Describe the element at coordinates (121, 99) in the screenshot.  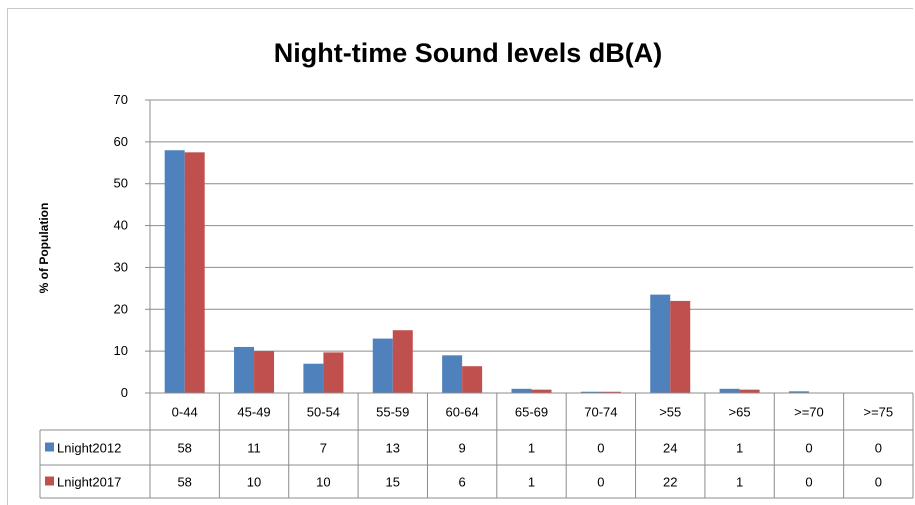
I see `y-tick-label: 70` at that location.